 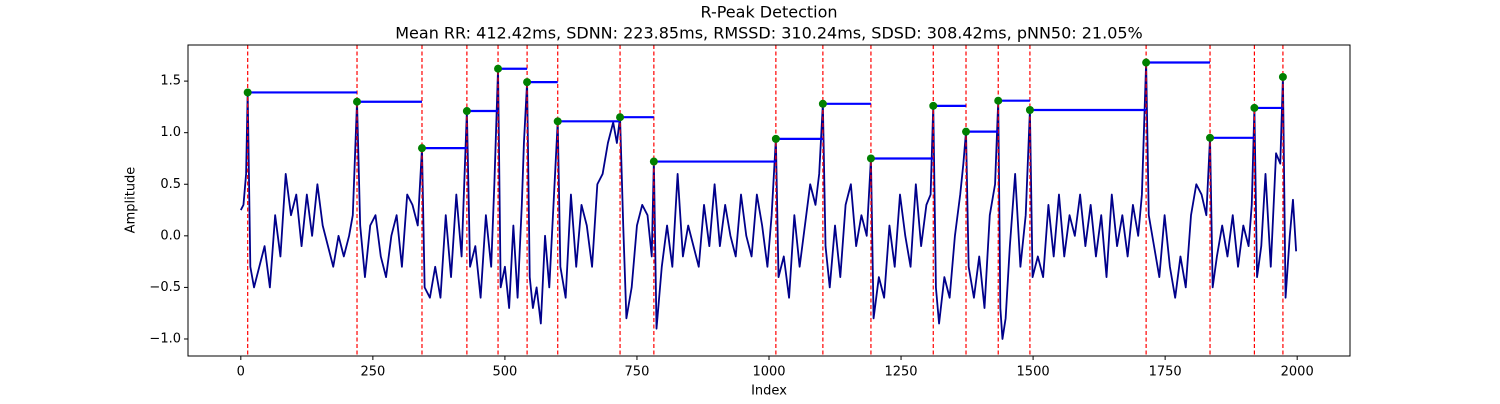 I want to click on x-tick-label: 1000, so click(x=768, y=372).